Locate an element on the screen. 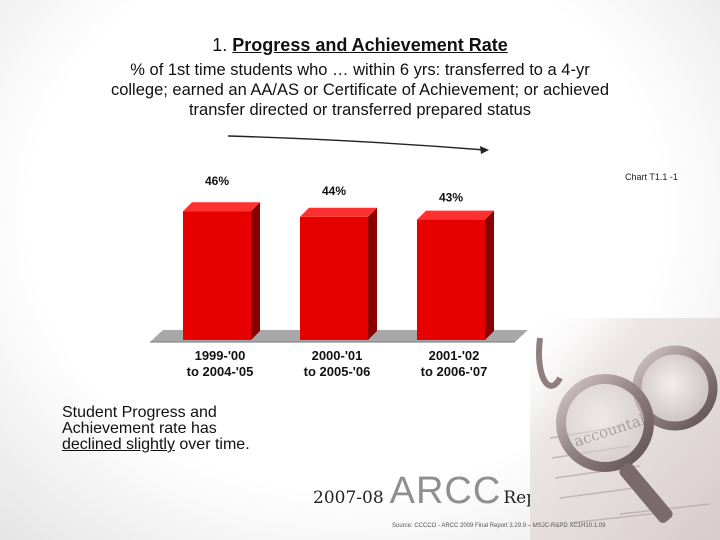  lens-near is located at coordinates (605, 423).